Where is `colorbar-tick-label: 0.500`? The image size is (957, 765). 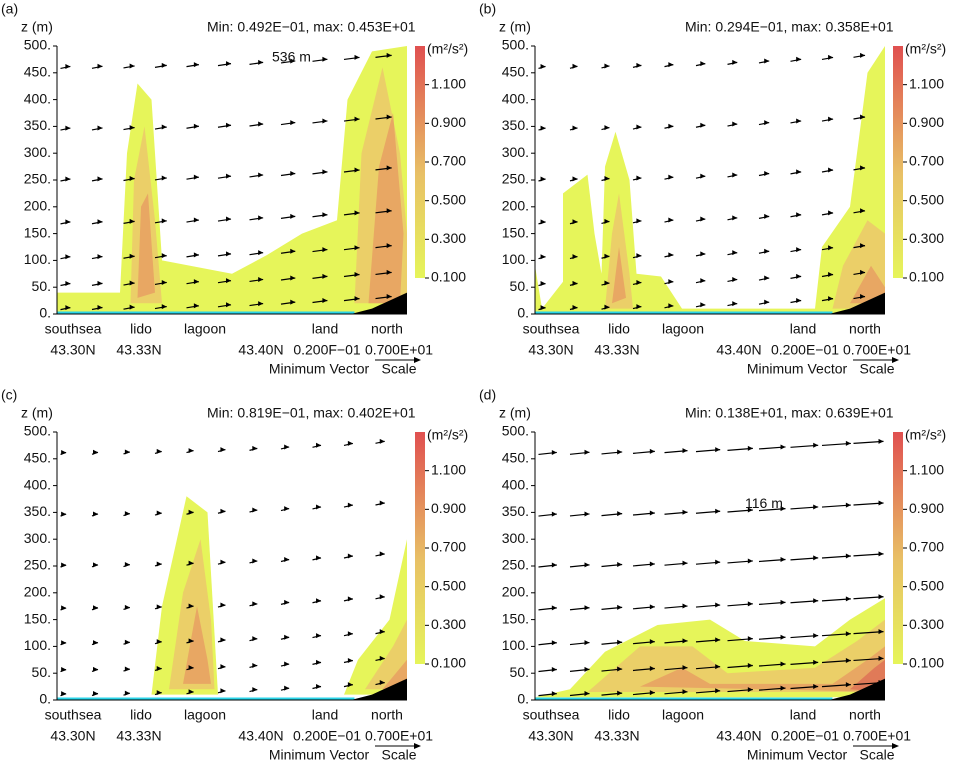 colorbar-tick-label: 0.500 is located at coordinates (448, 585).